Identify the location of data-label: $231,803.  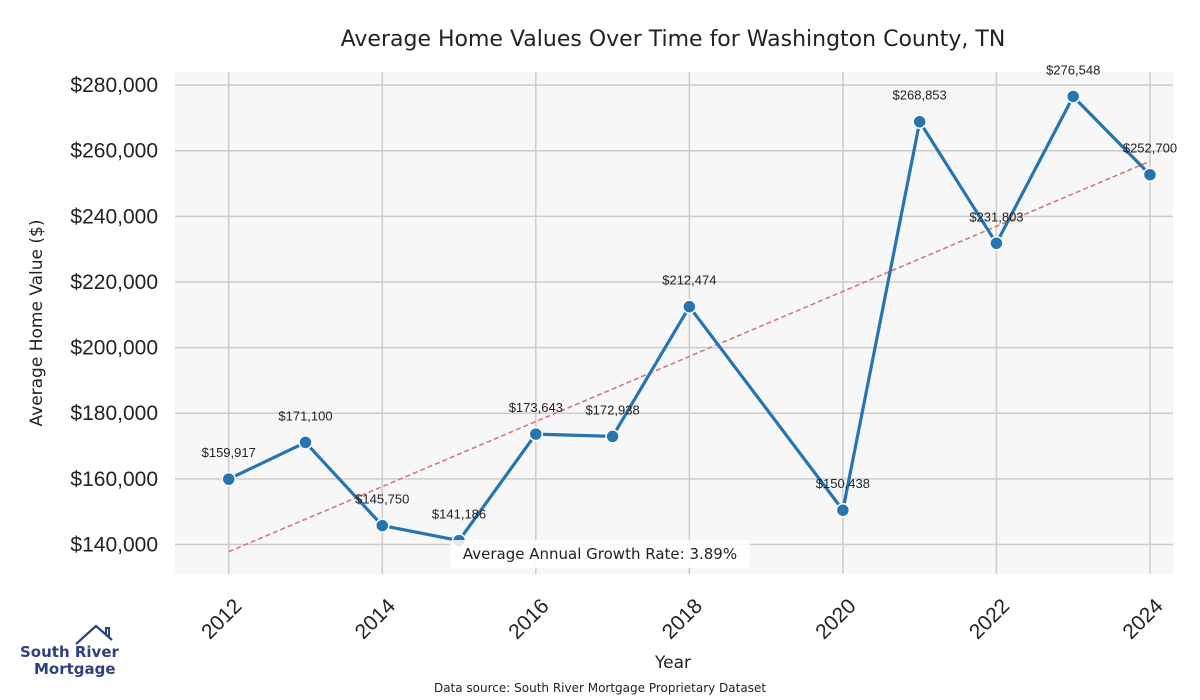
(996, 216).